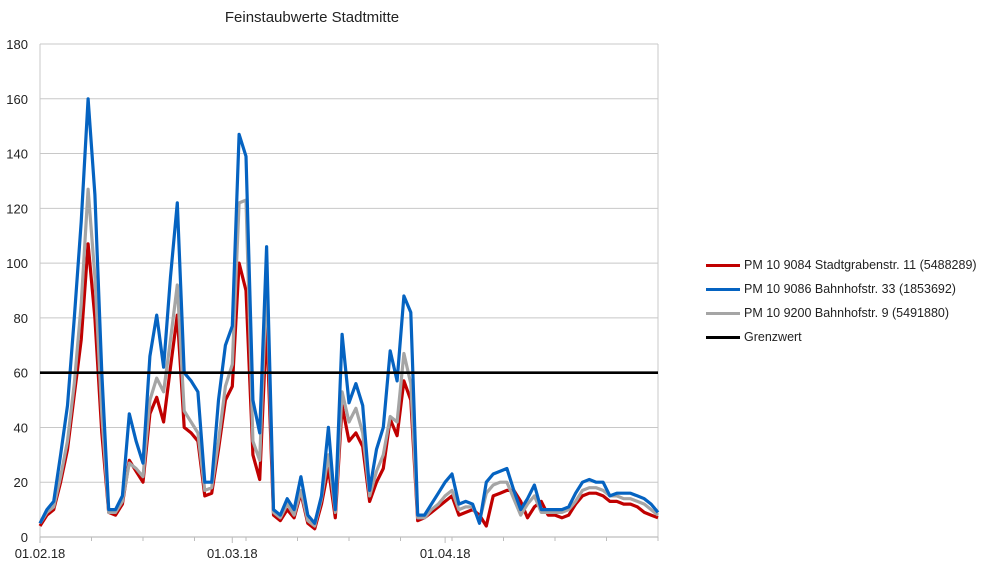  I want to click on legend-label: Grenzwert, so click(773, 337).